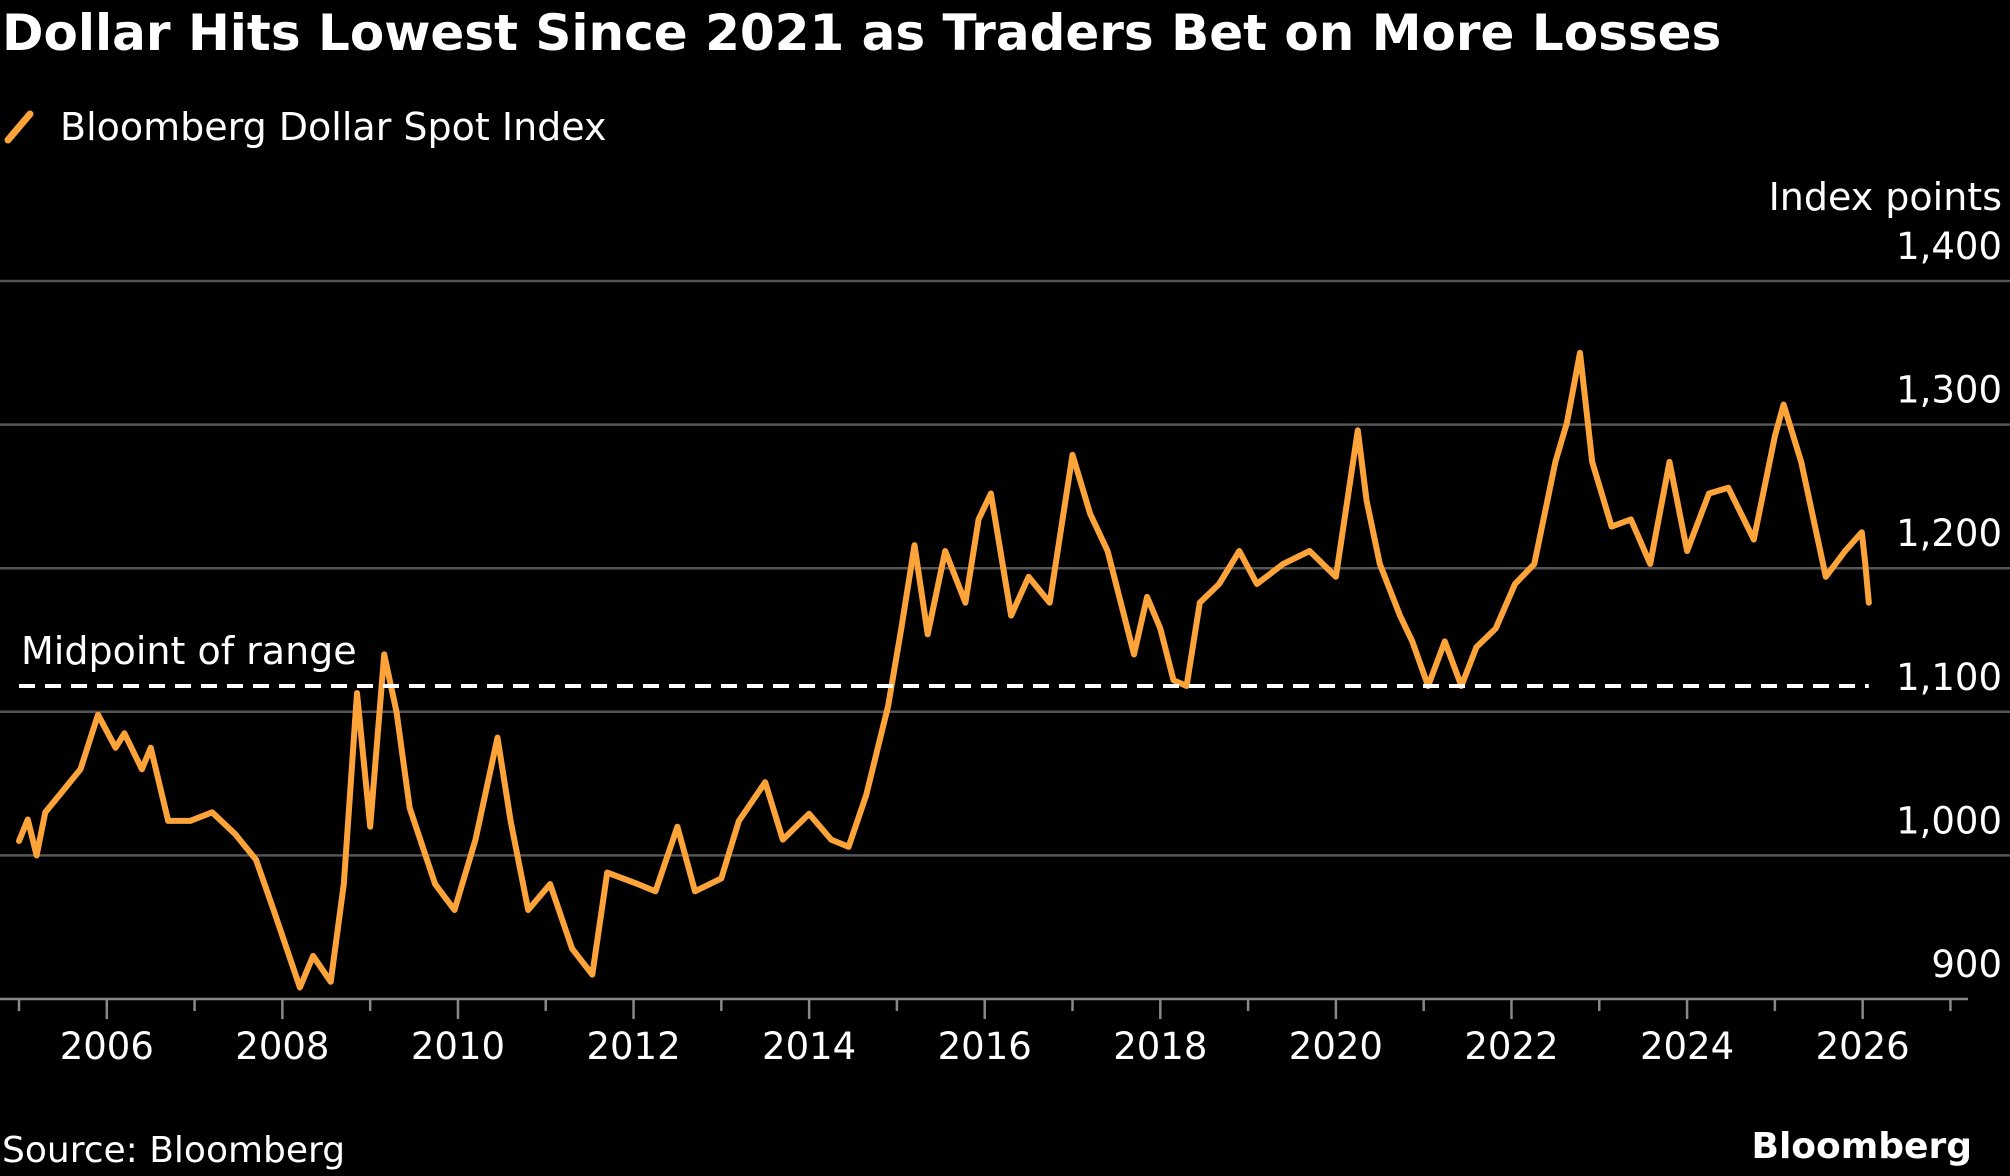 Image resolution: width=2010 pixels, height=1176 pixels. I want to click on x-tick-label: 2014, so click(809, 1046).